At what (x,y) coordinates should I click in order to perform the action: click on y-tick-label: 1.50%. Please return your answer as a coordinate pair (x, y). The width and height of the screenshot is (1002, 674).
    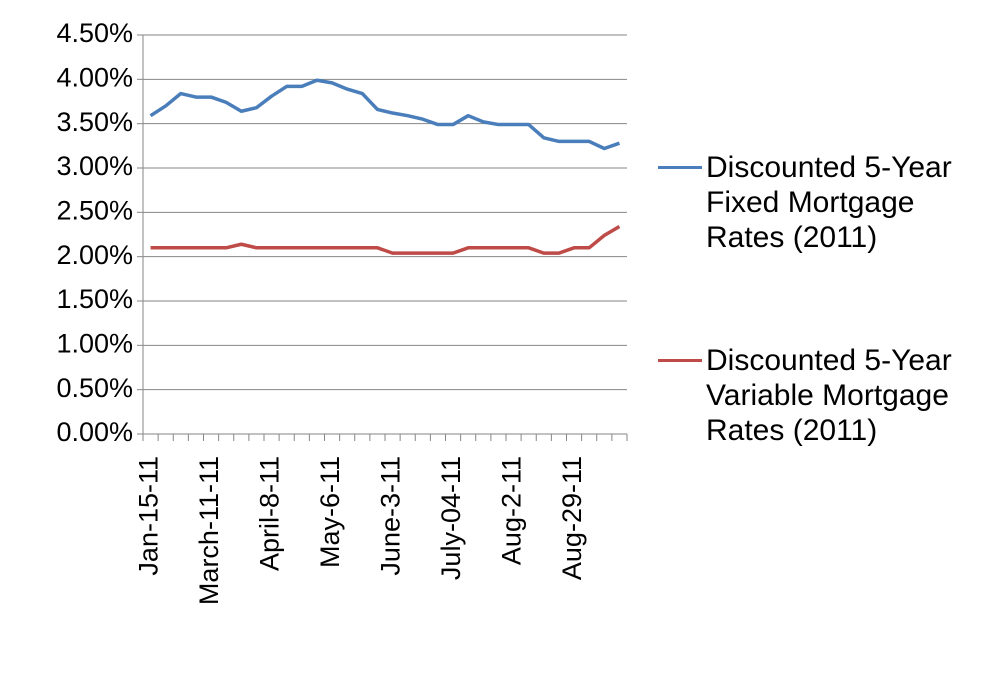
    Looking at the image, I should click on (94, 299).